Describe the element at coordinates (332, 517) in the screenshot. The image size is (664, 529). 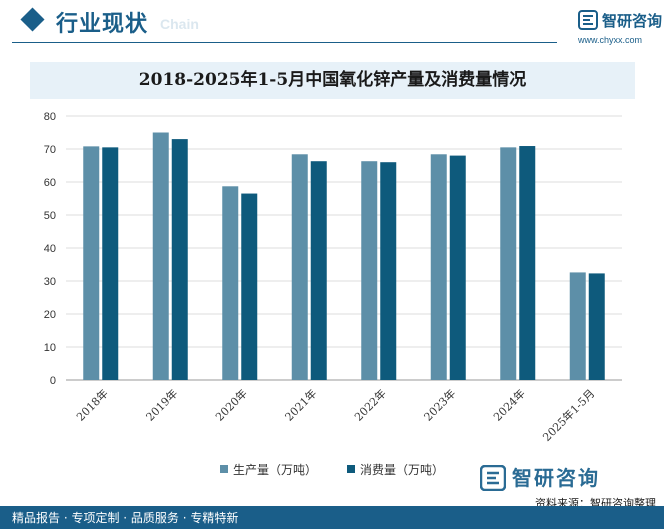
I see `footer-bar: 精品报告 · 专项定制 · 品质服务 · 专精特新` at that location.